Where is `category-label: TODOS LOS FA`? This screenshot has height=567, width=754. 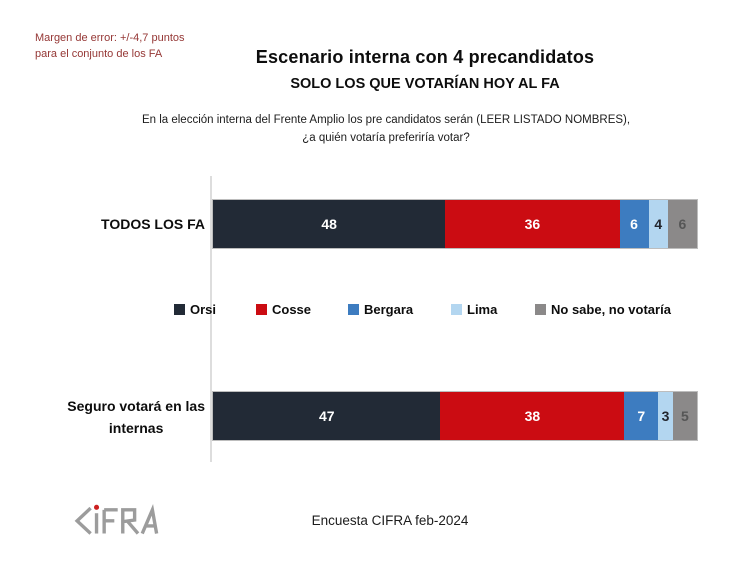
category-label: TODOS LOS FA is located at coordinates (153, 224).